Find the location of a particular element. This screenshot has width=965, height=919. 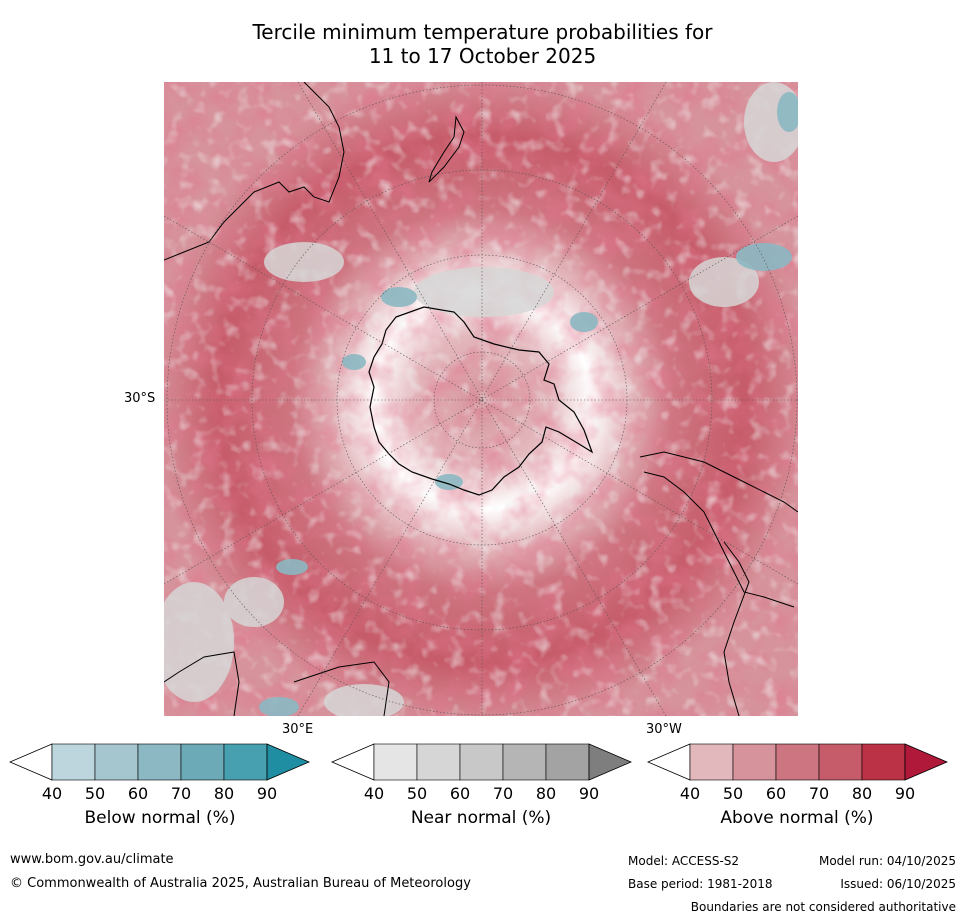

colorbar-near-title: Near normal (%) is located at coordinates (481, 818).